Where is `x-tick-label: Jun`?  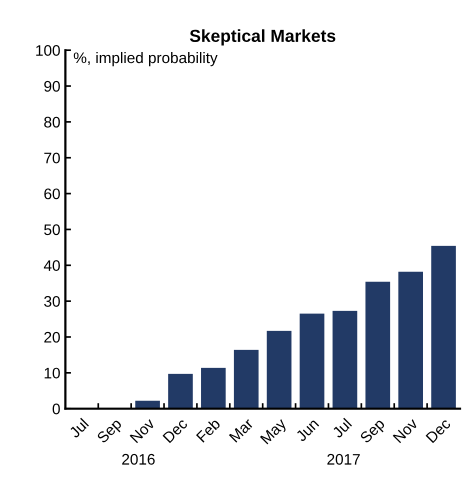 x-tick-label: Jun is located at coordinates (307, 430).